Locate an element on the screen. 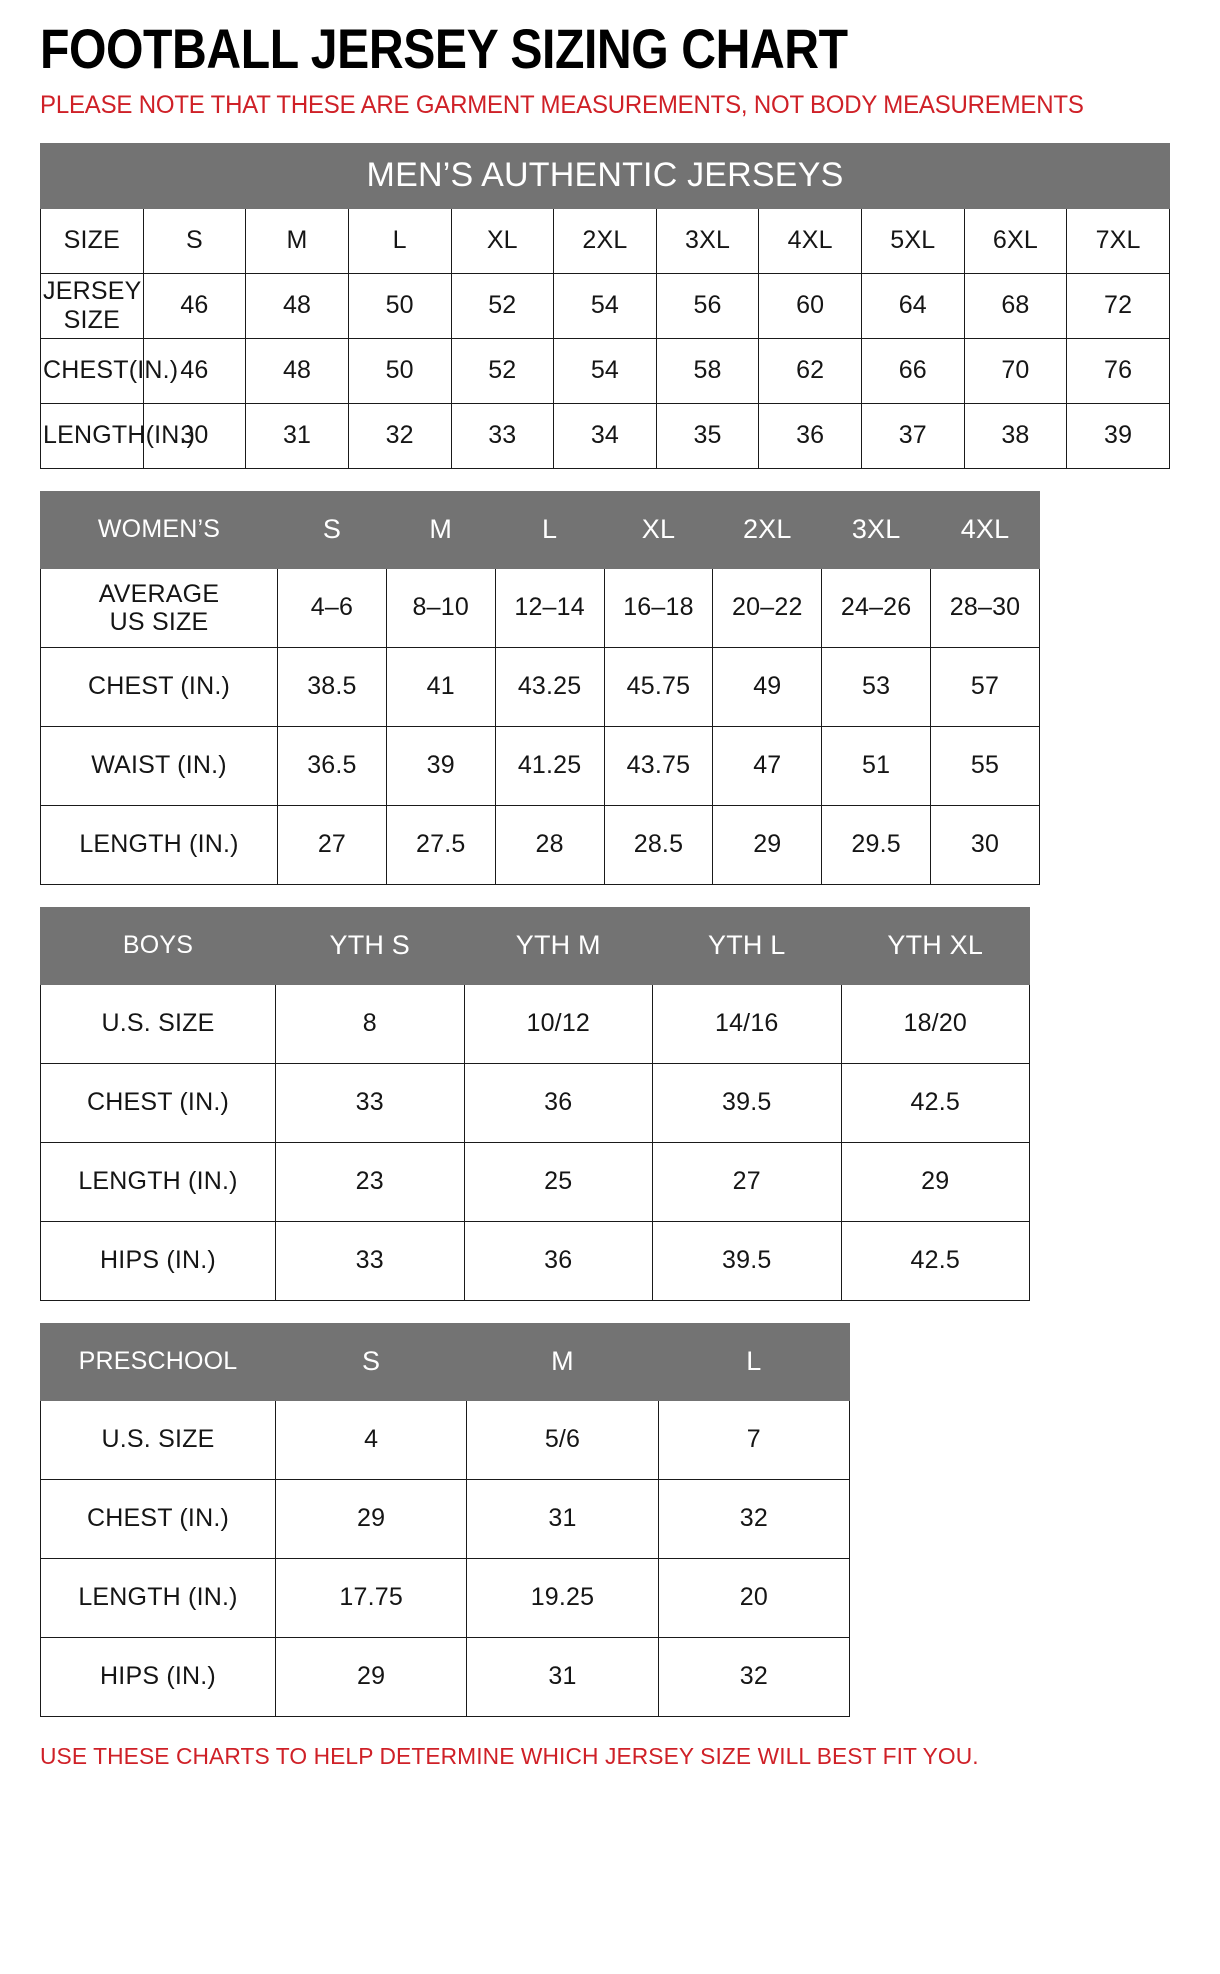 The image size is (1220, 1974). preschool-row-label-3: LENGTH (IN.) is located at coordinates (158, 1597).